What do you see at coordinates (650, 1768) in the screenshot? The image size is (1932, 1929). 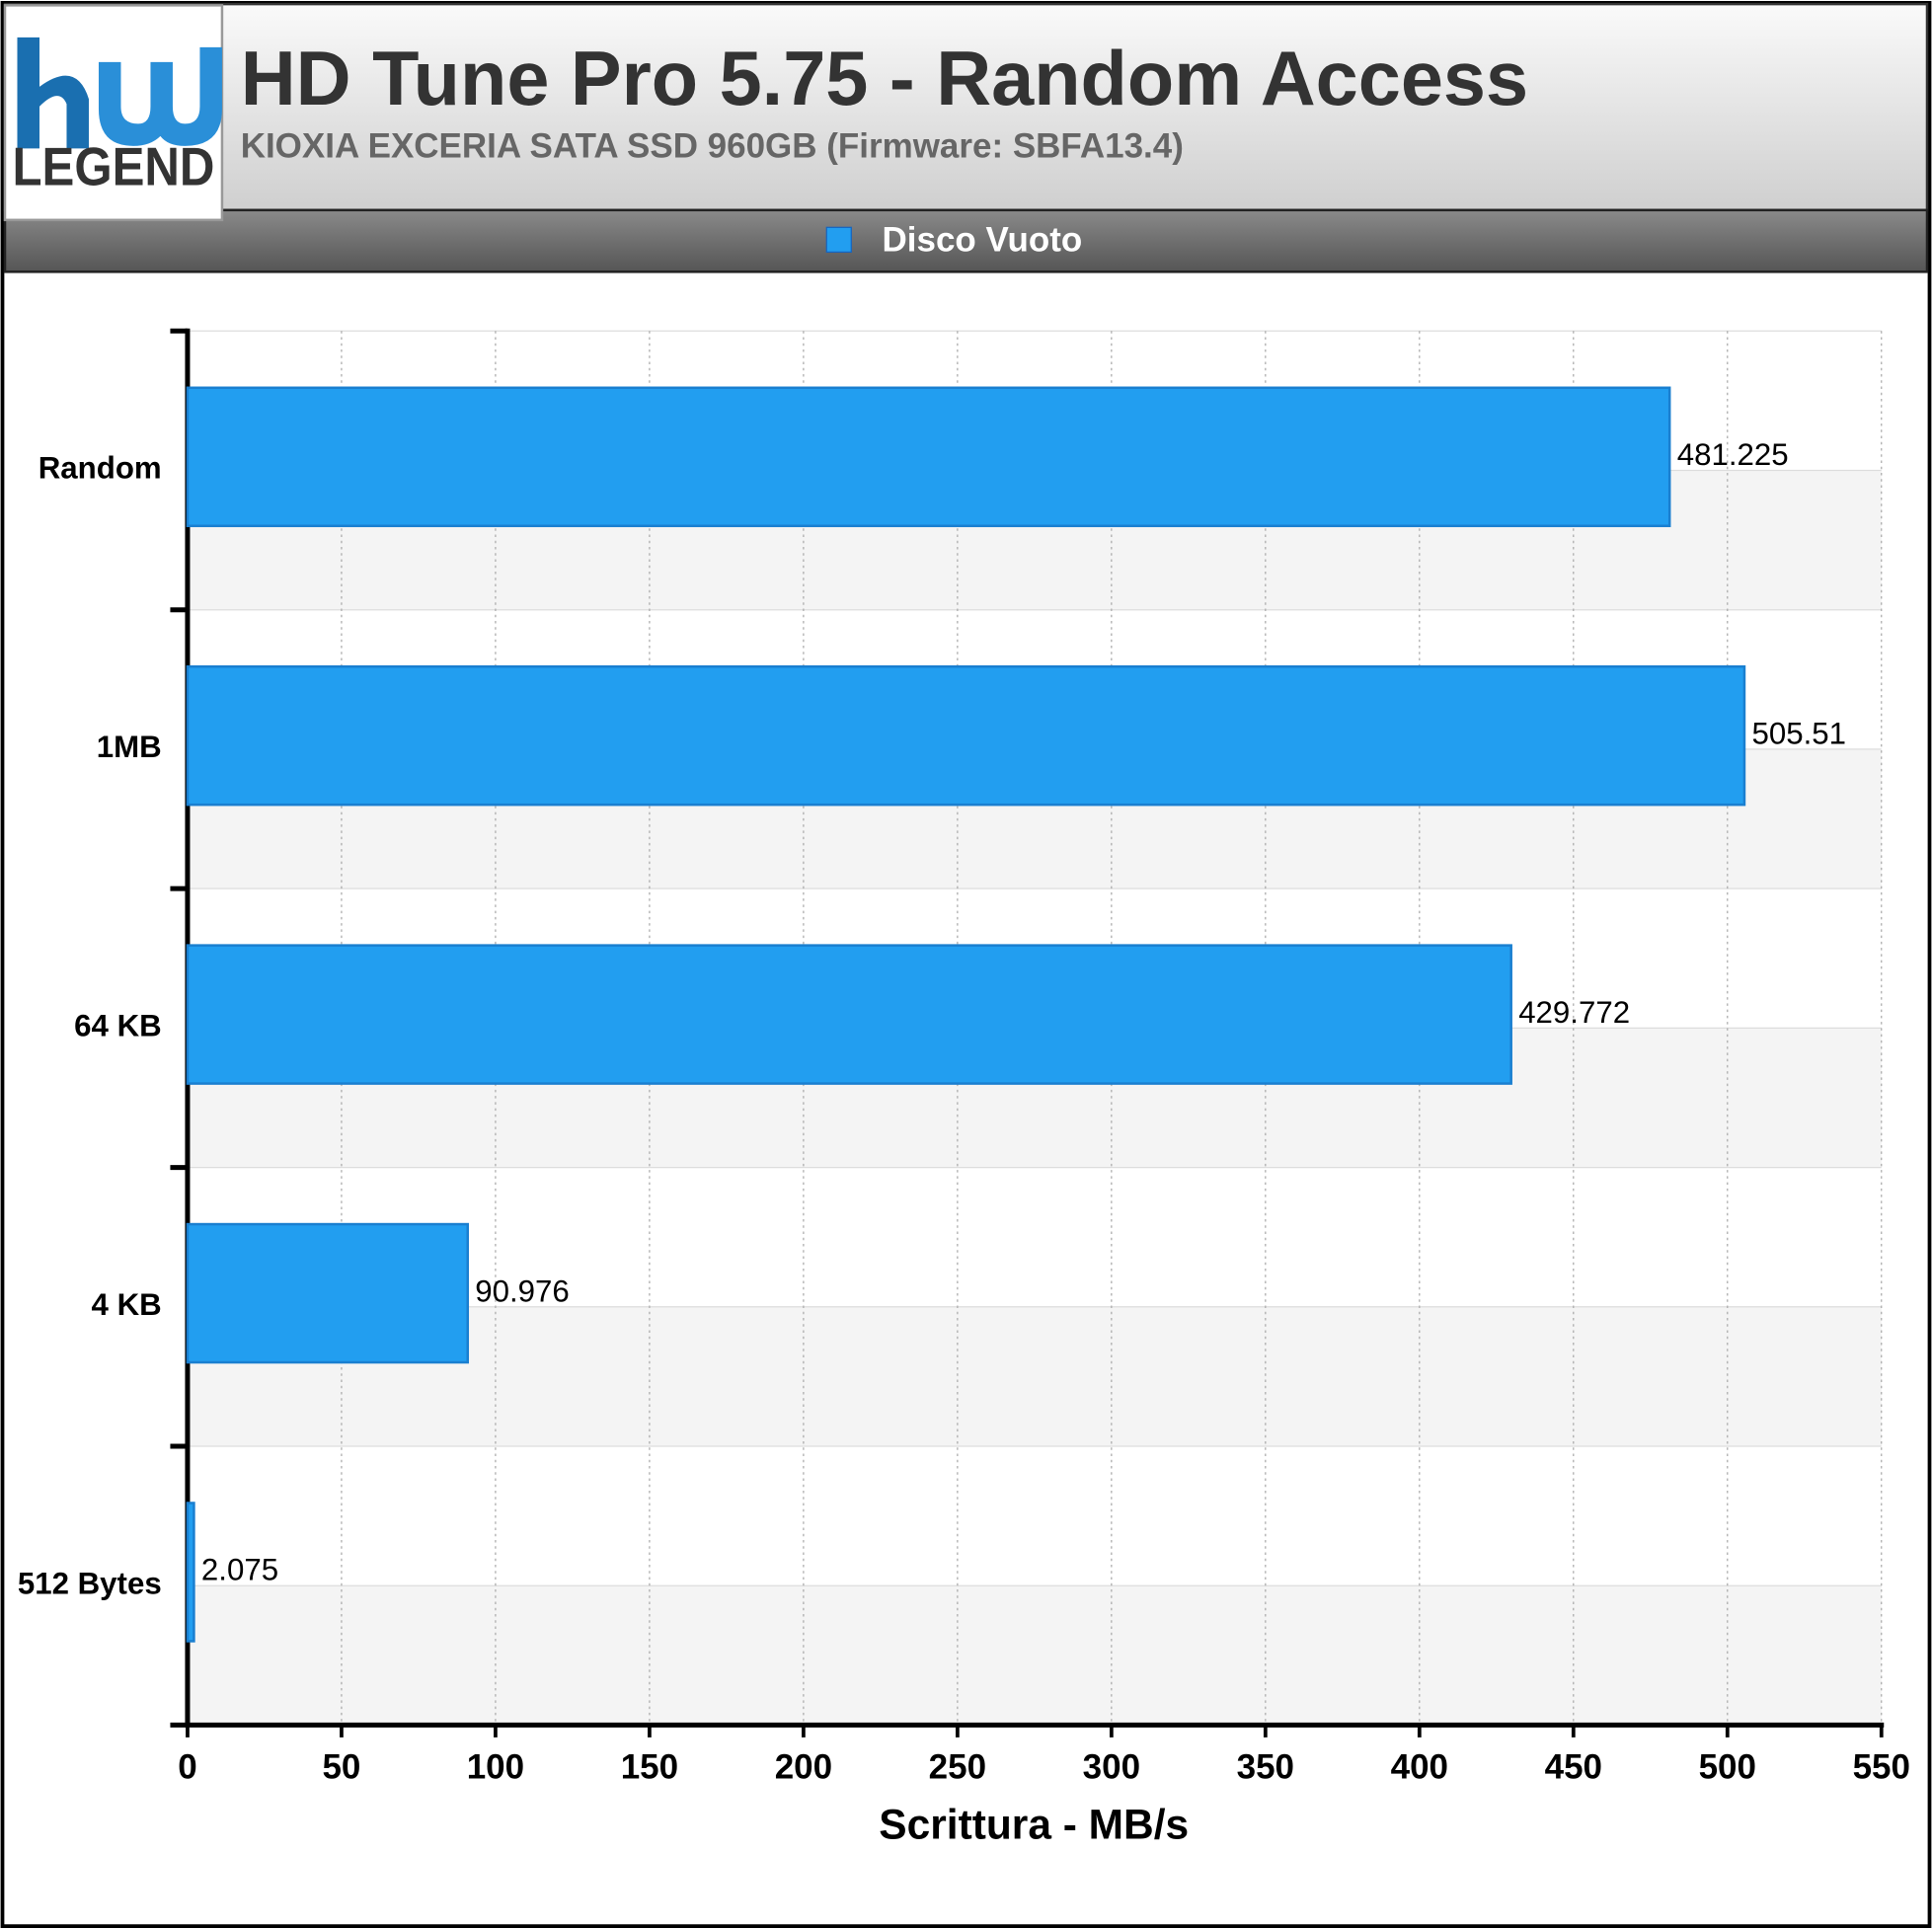 I see `x-tick-label: 150` at bounding box center [650, 1768].